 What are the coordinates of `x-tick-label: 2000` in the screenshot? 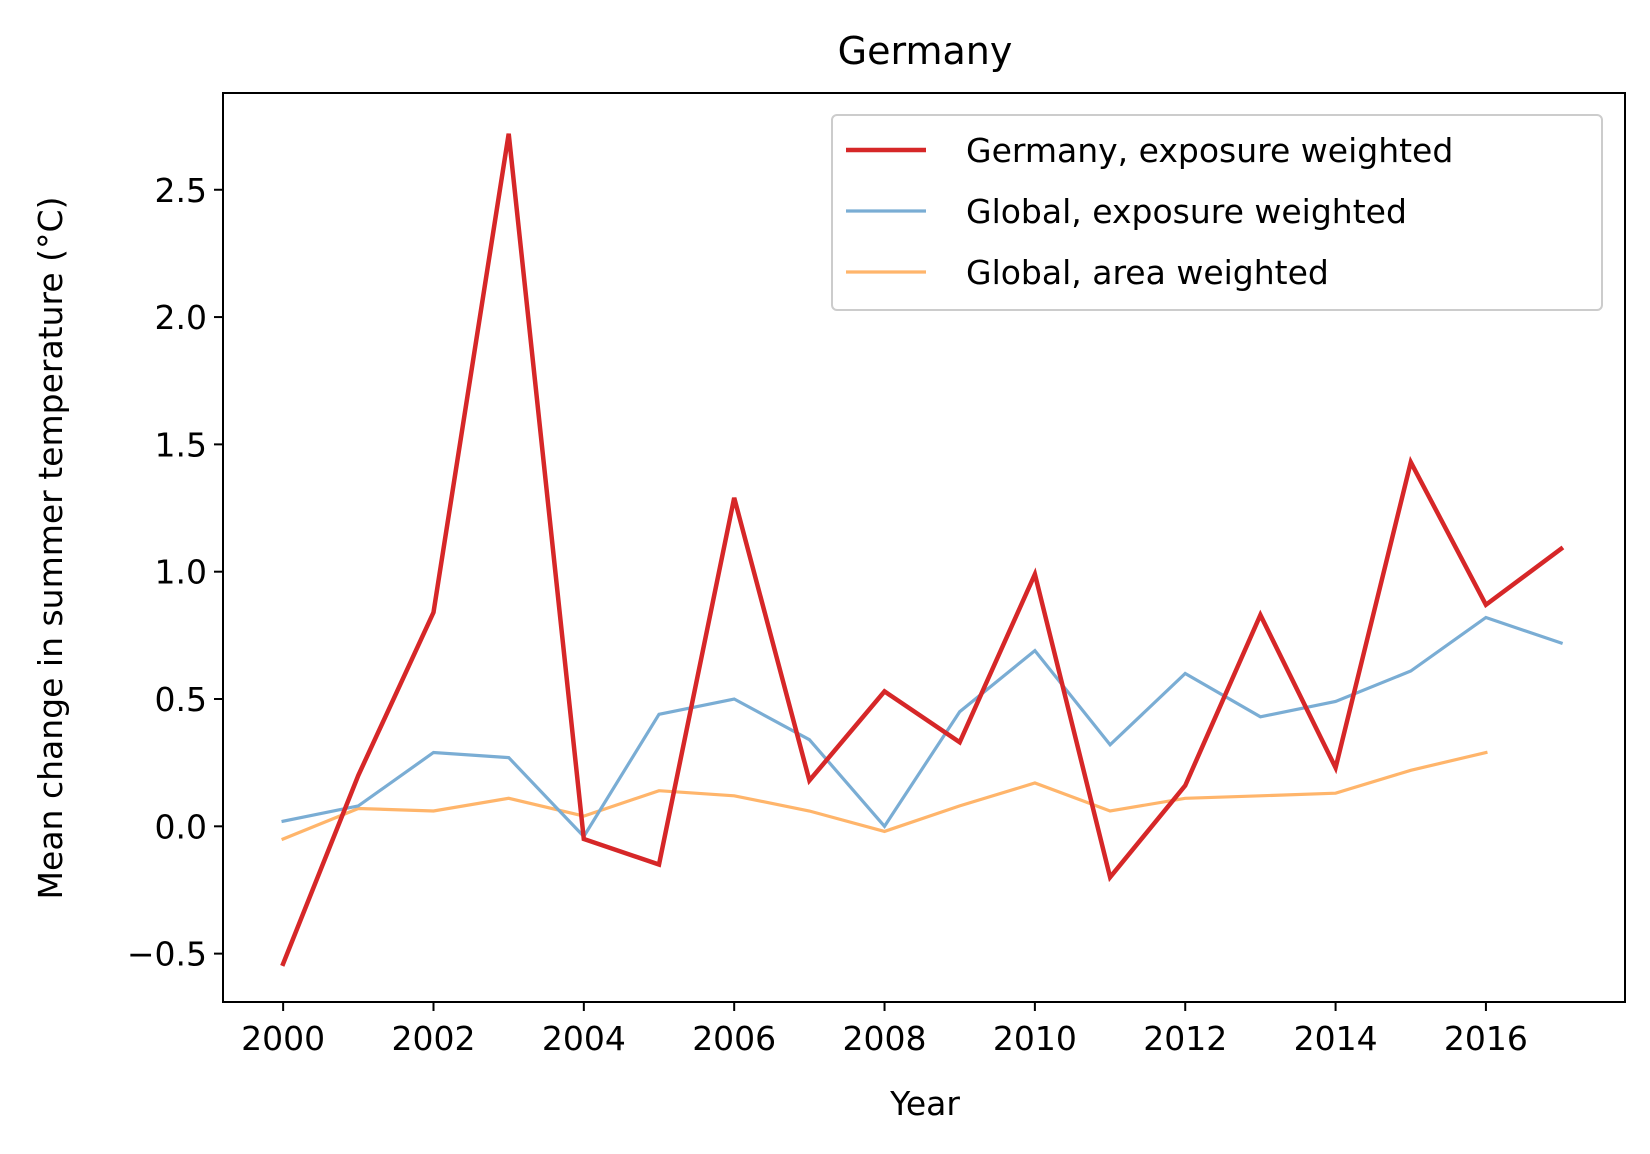 It's located at (283, 1038).